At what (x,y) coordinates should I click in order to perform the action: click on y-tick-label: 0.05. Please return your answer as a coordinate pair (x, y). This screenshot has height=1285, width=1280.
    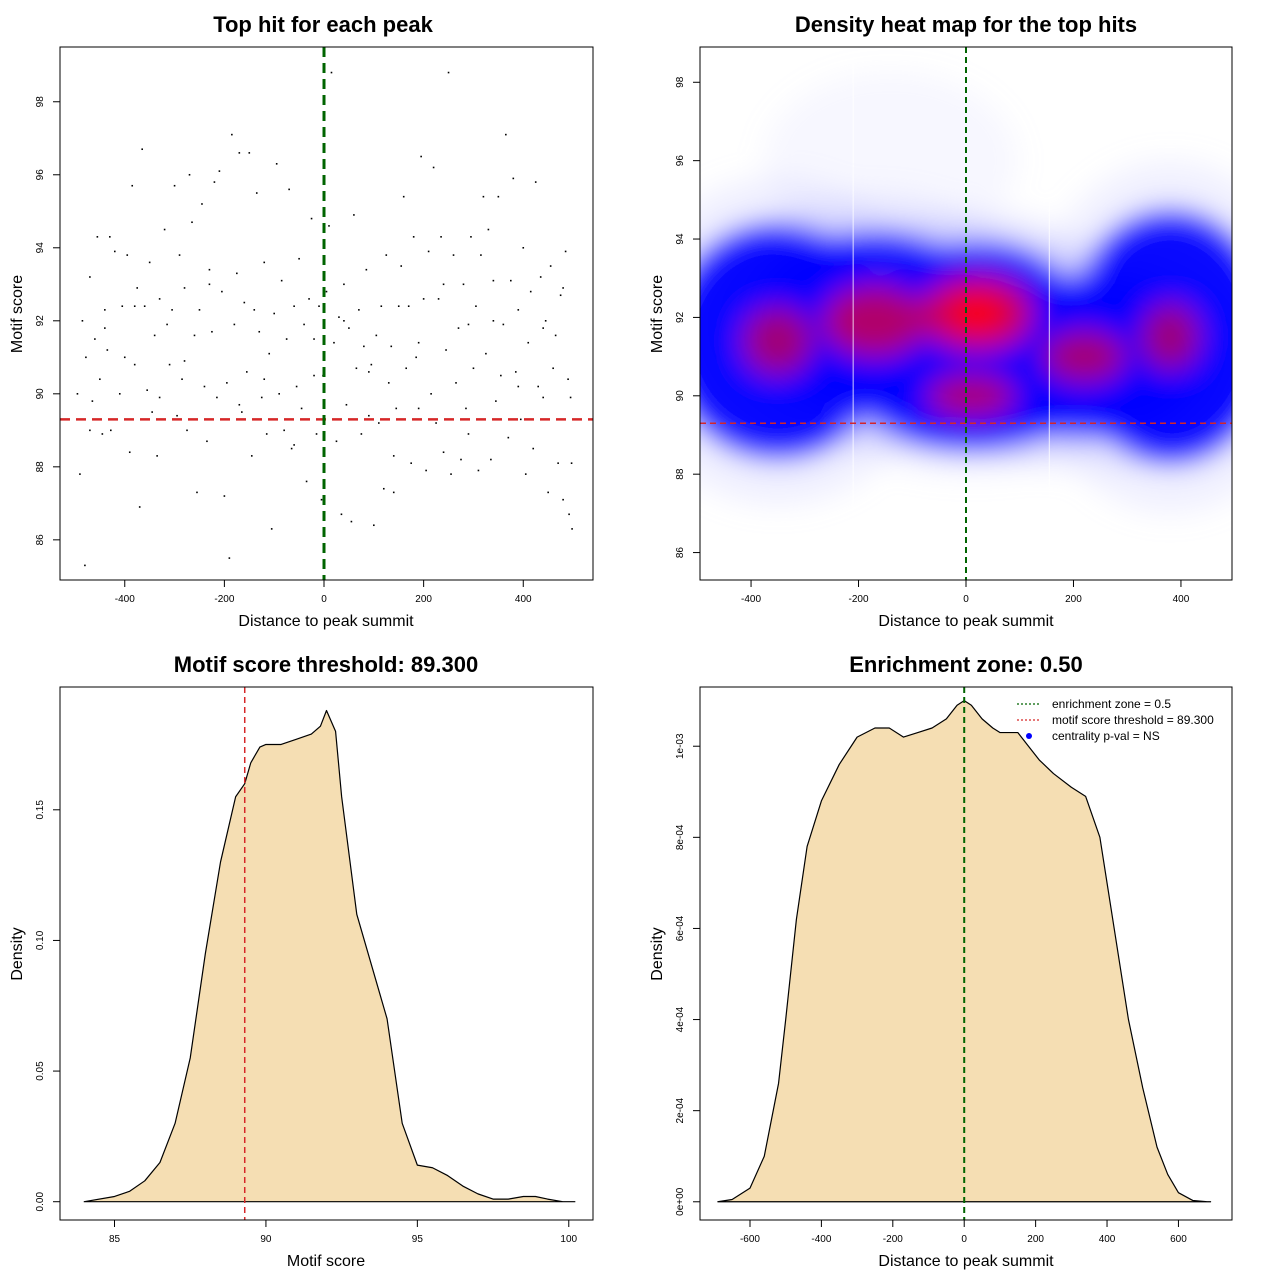
    Looking at the image, I should click on (40, 1071).